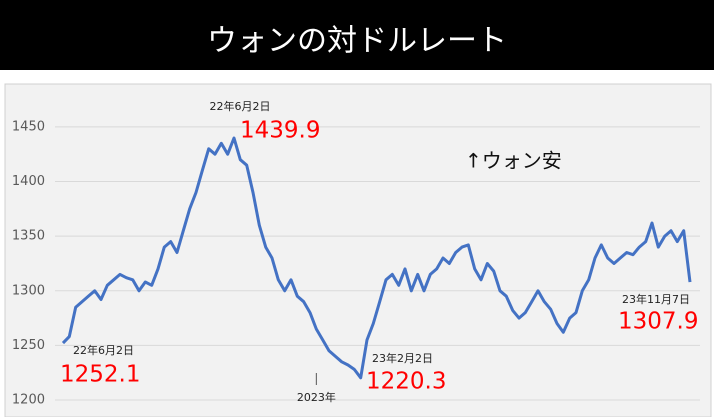 The image size is (714, 417). I want to click on y-tick-label: 1450, so click(28, 126).